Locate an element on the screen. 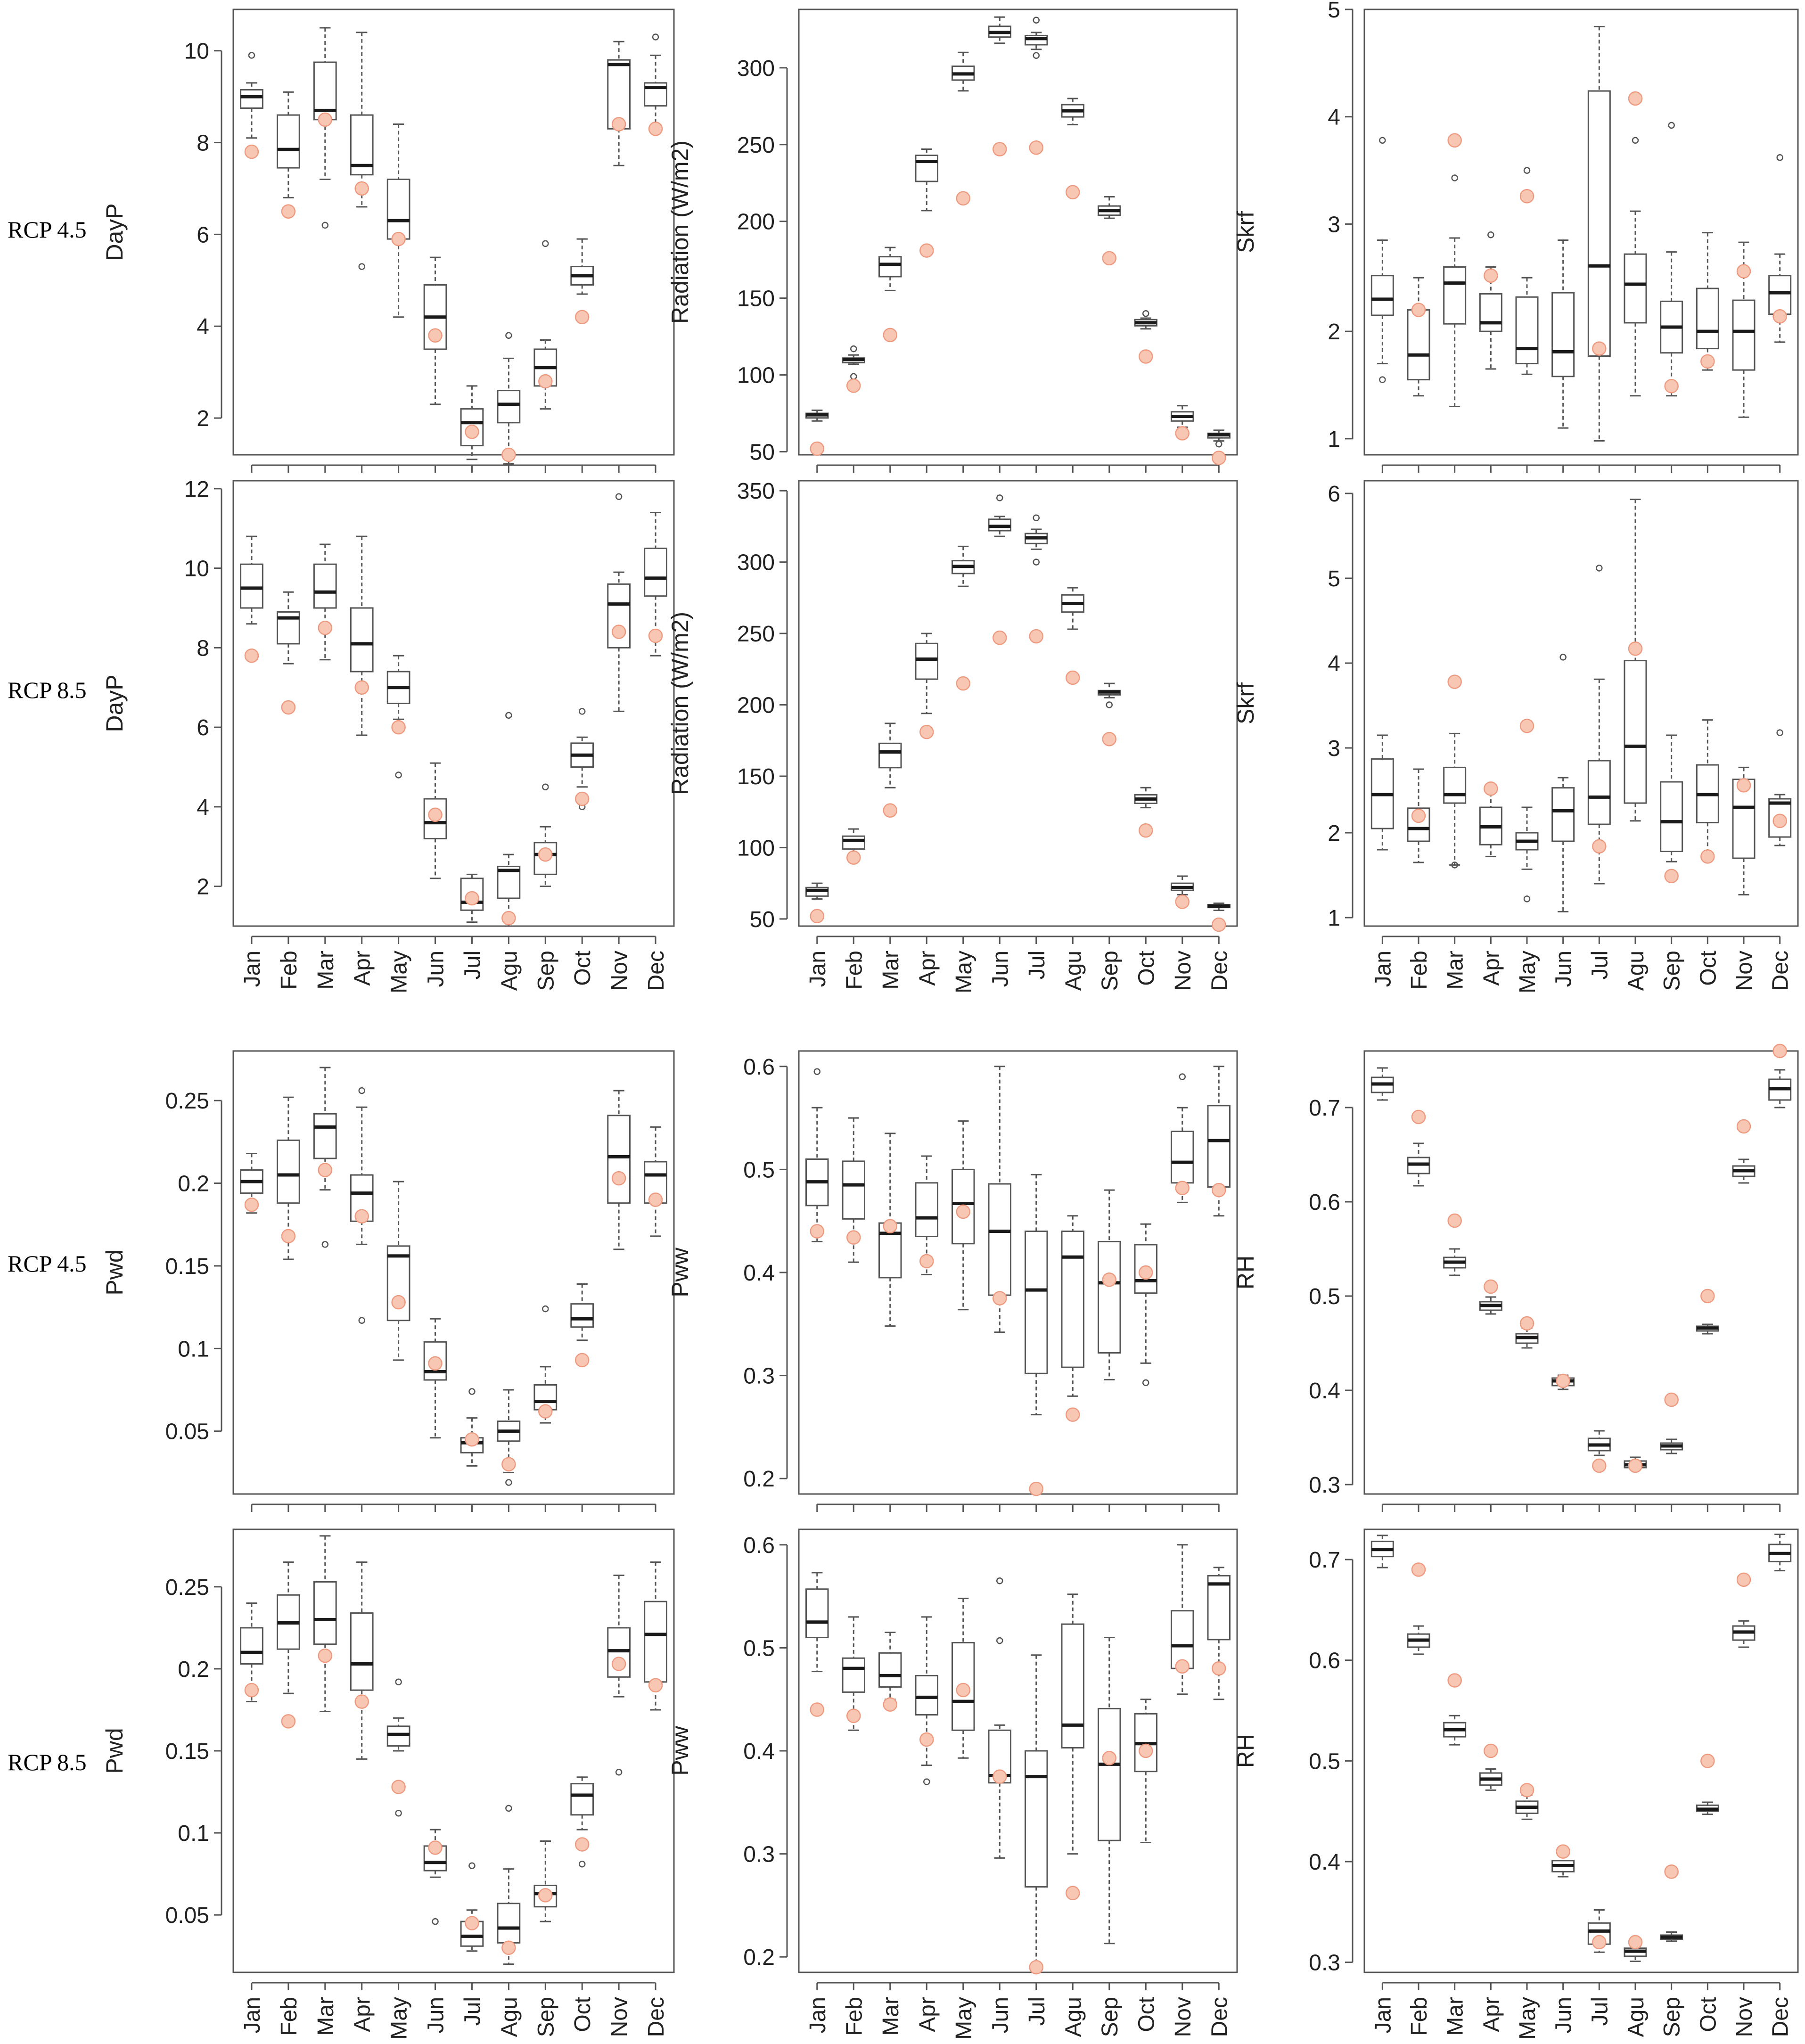  y-tick-label: 300 is located at coordinates (756, 69).